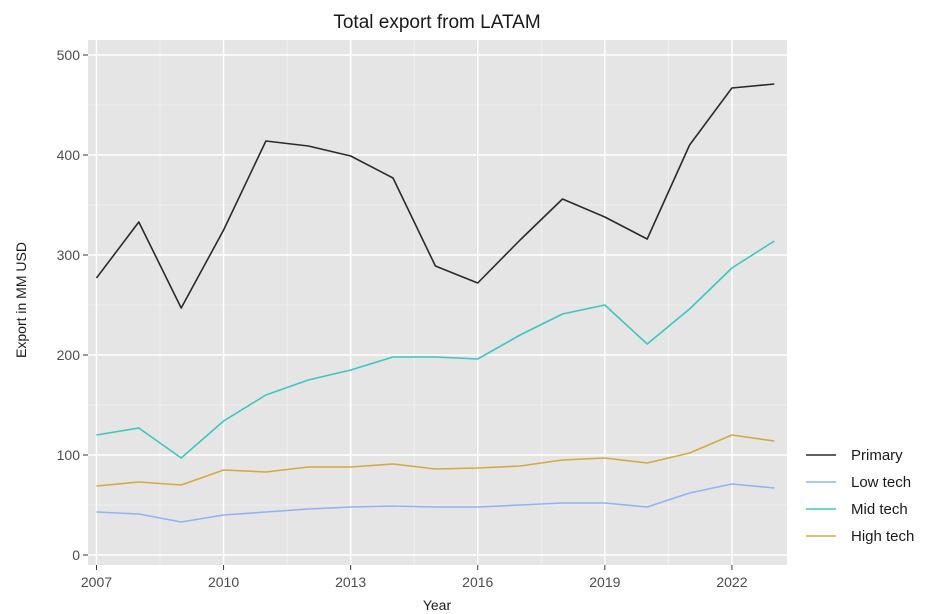 The image size is (931, 614). I want to click on x-tick-label: 2013, so click(350, 582).